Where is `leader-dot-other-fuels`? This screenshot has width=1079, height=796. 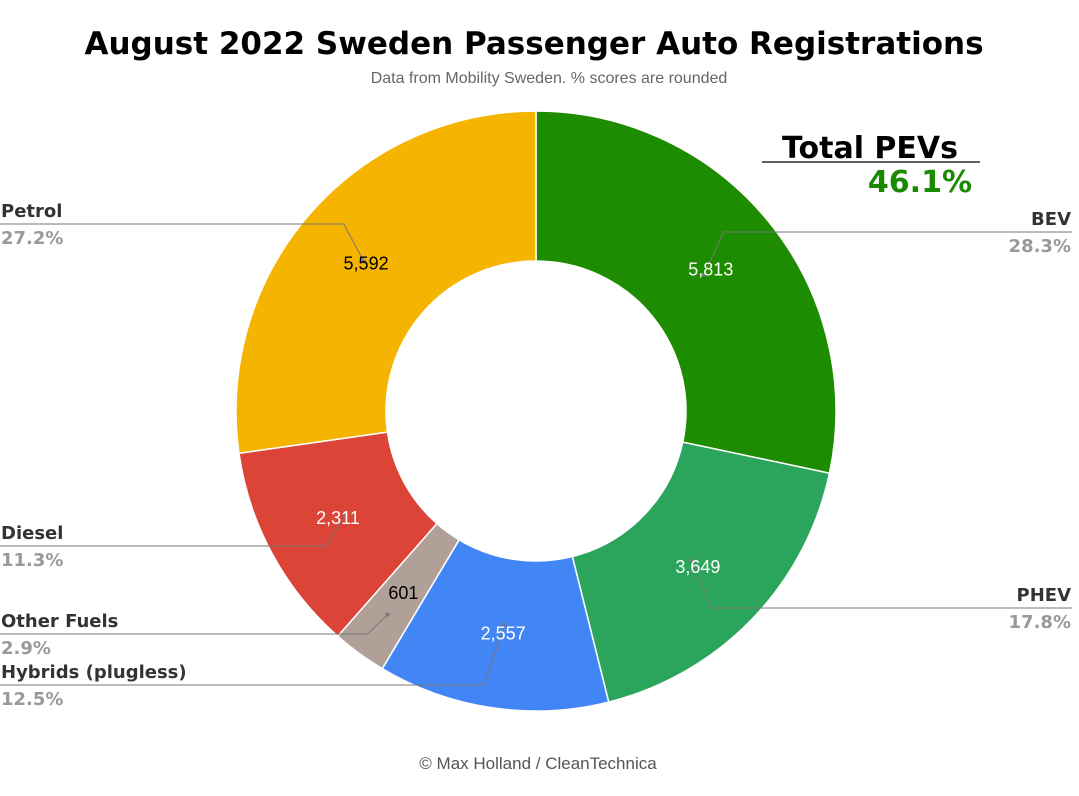 leader-dot-other-fuels is located at coordinates (387, 614).